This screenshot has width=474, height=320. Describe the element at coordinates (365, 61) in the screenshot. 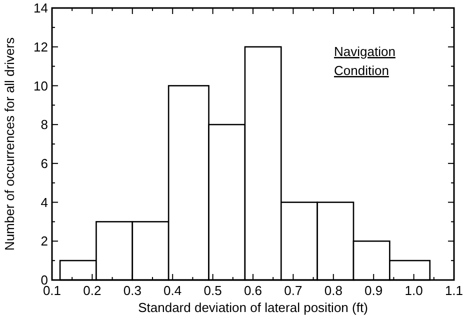

I see `annotation: Navigation Condition` at that location.